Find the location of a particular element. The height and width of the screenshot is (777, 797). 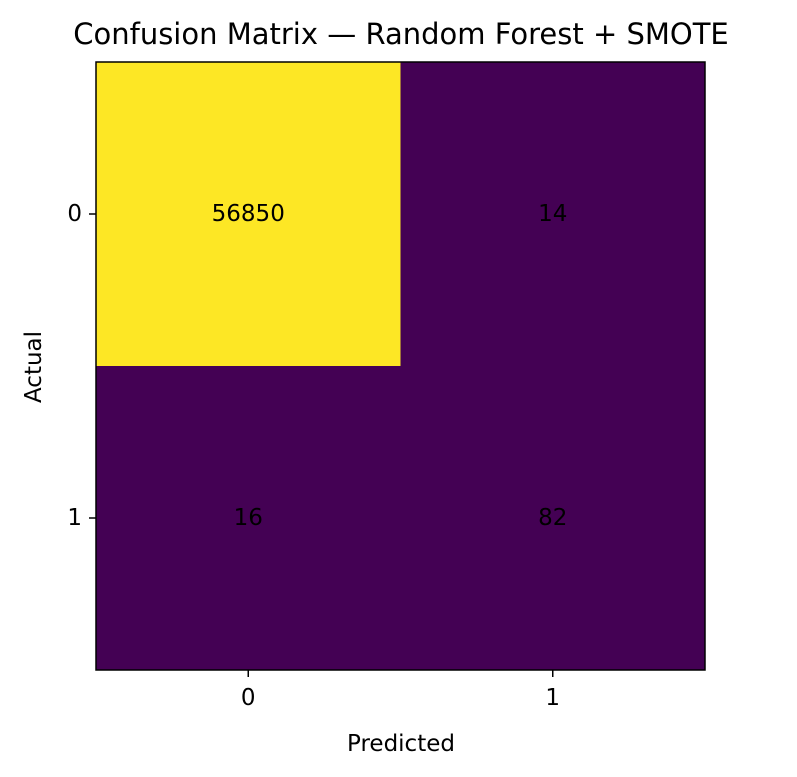

x-tick-label-1: 1 is located at coordinates (552, 698).